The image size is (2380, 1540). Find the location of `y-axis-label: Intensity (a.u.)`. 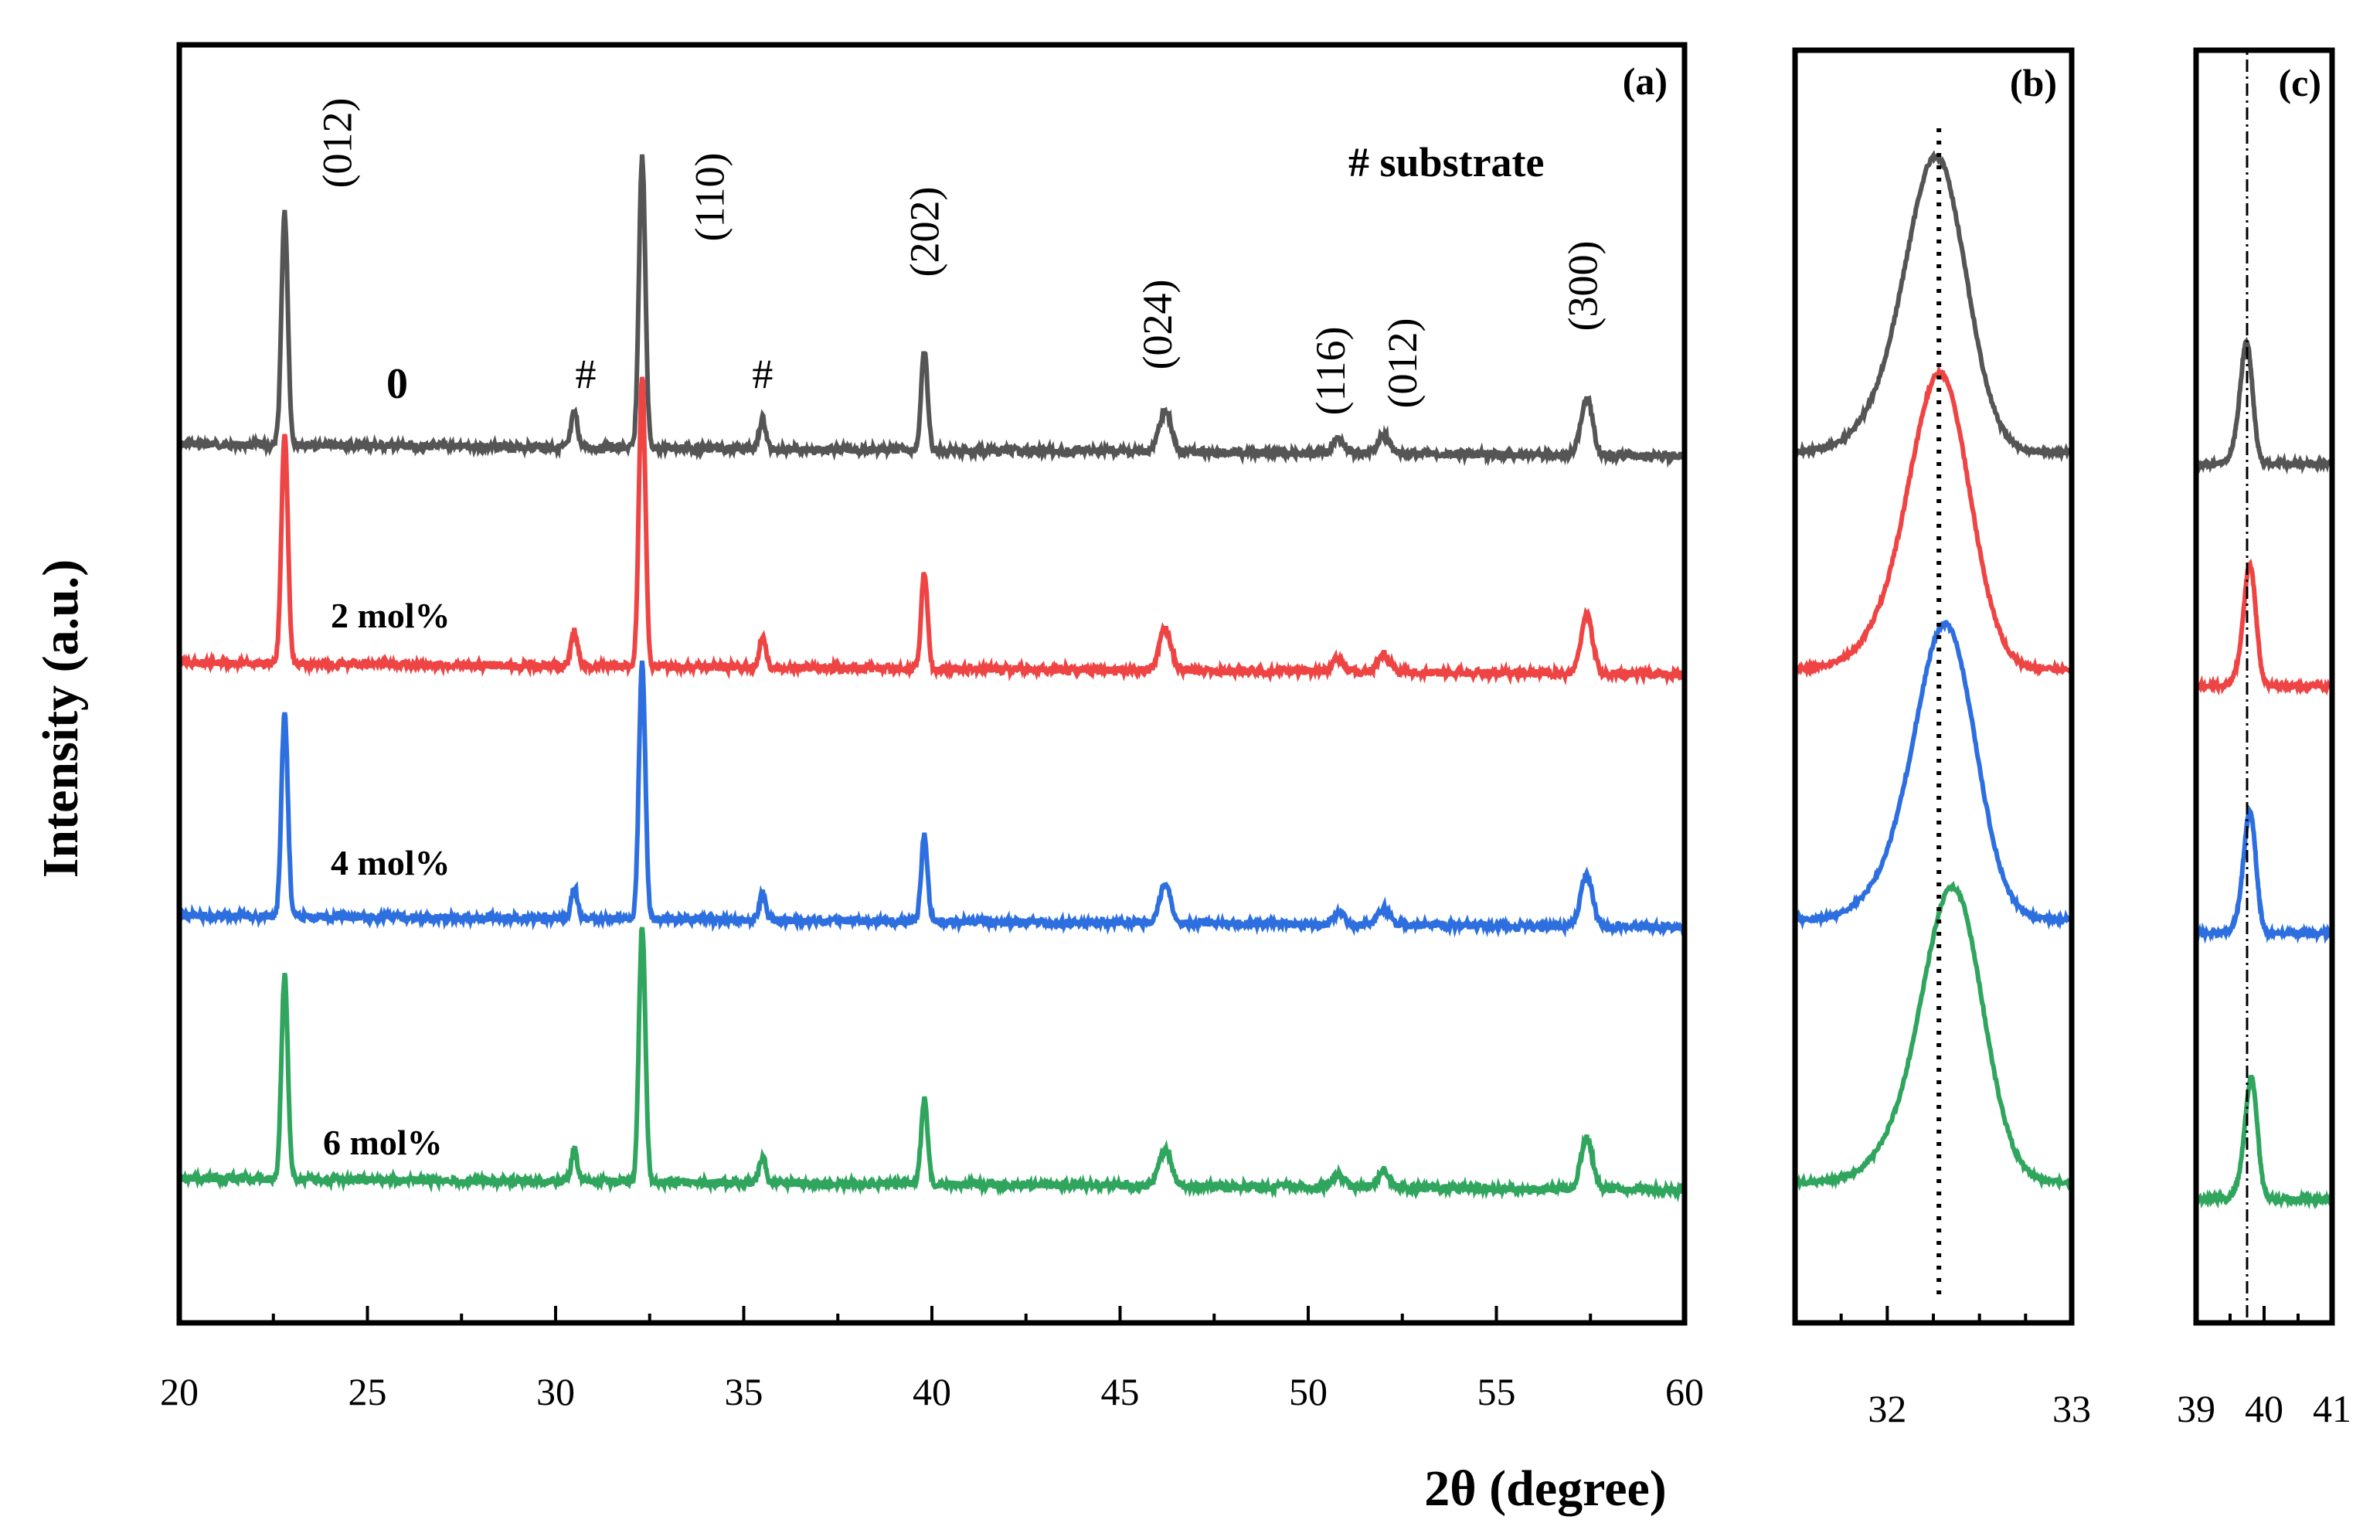

y-axis-label: Intensity (a.u.) is located at coordinates (60, 719).